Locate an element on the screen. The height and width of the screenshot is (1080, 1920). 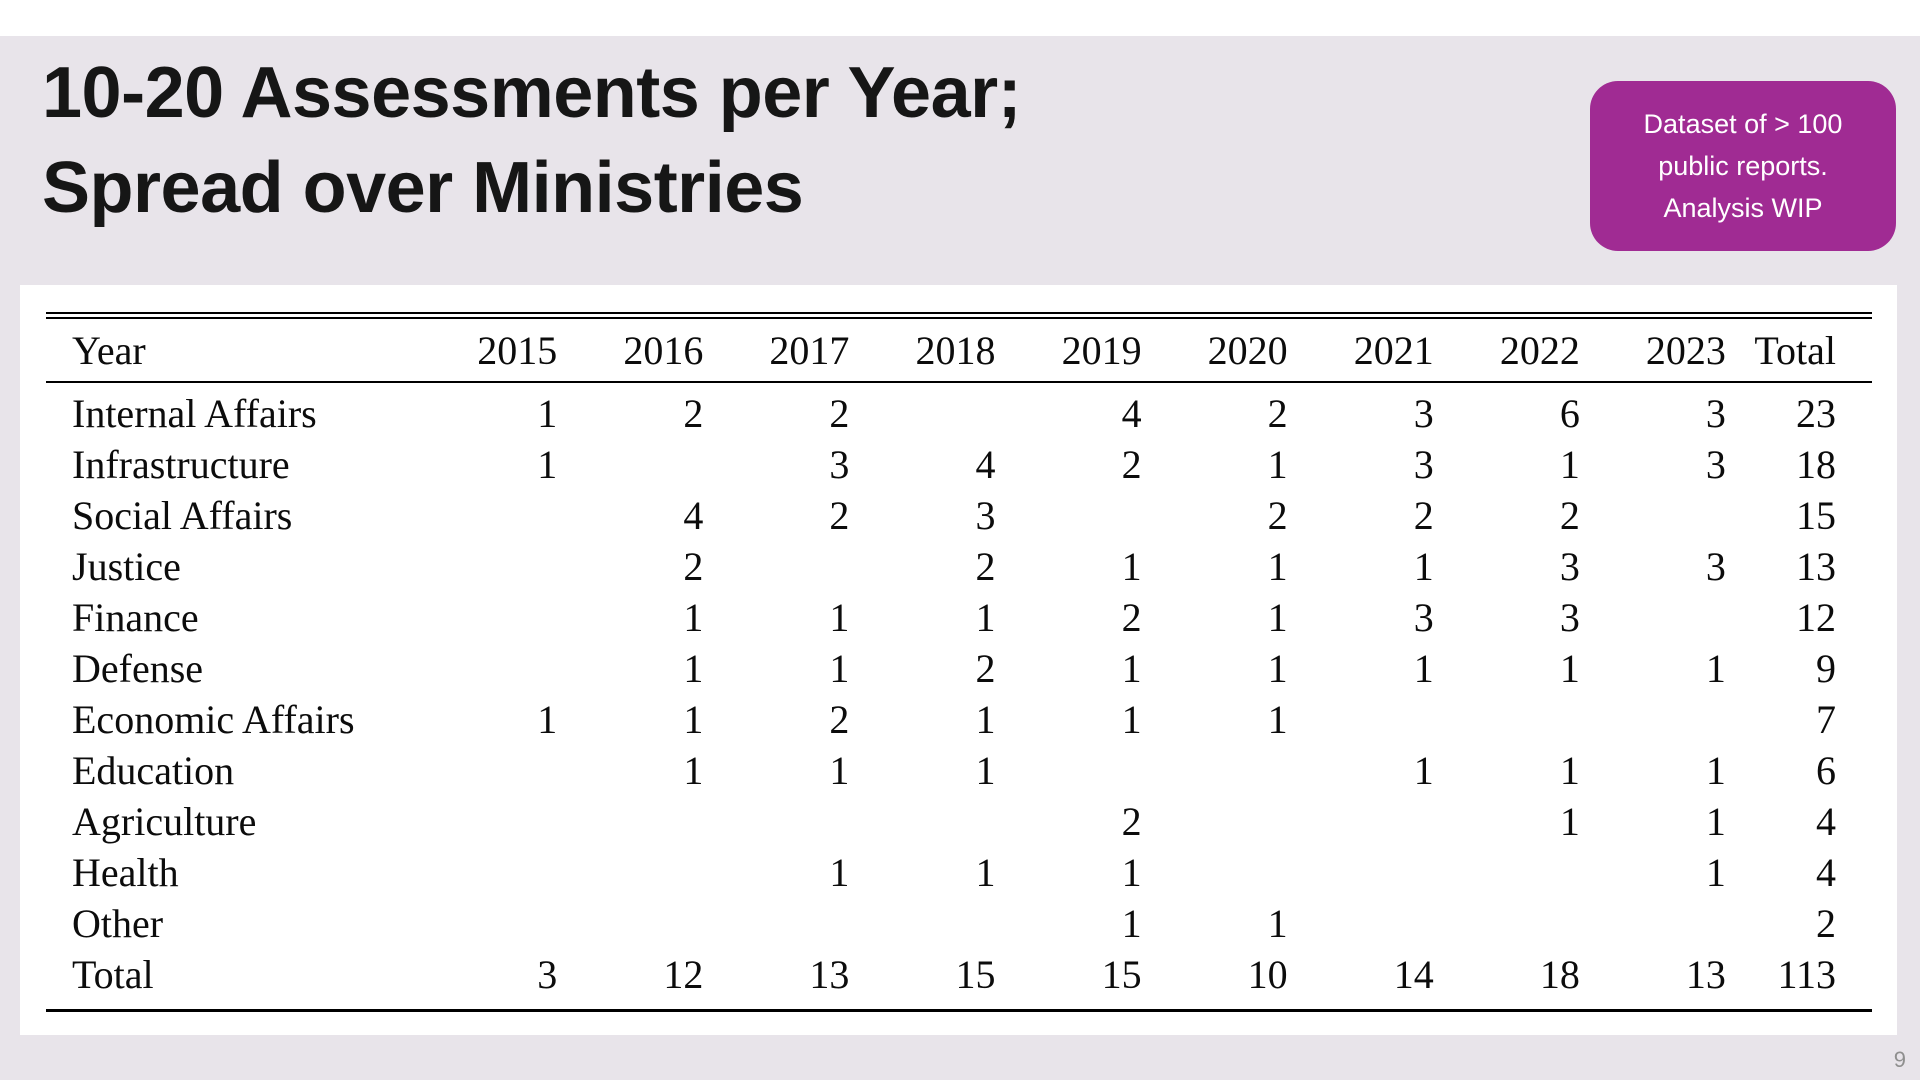
table-row: Health 1 1 1 1 4 is located at coordinates (959, 872).